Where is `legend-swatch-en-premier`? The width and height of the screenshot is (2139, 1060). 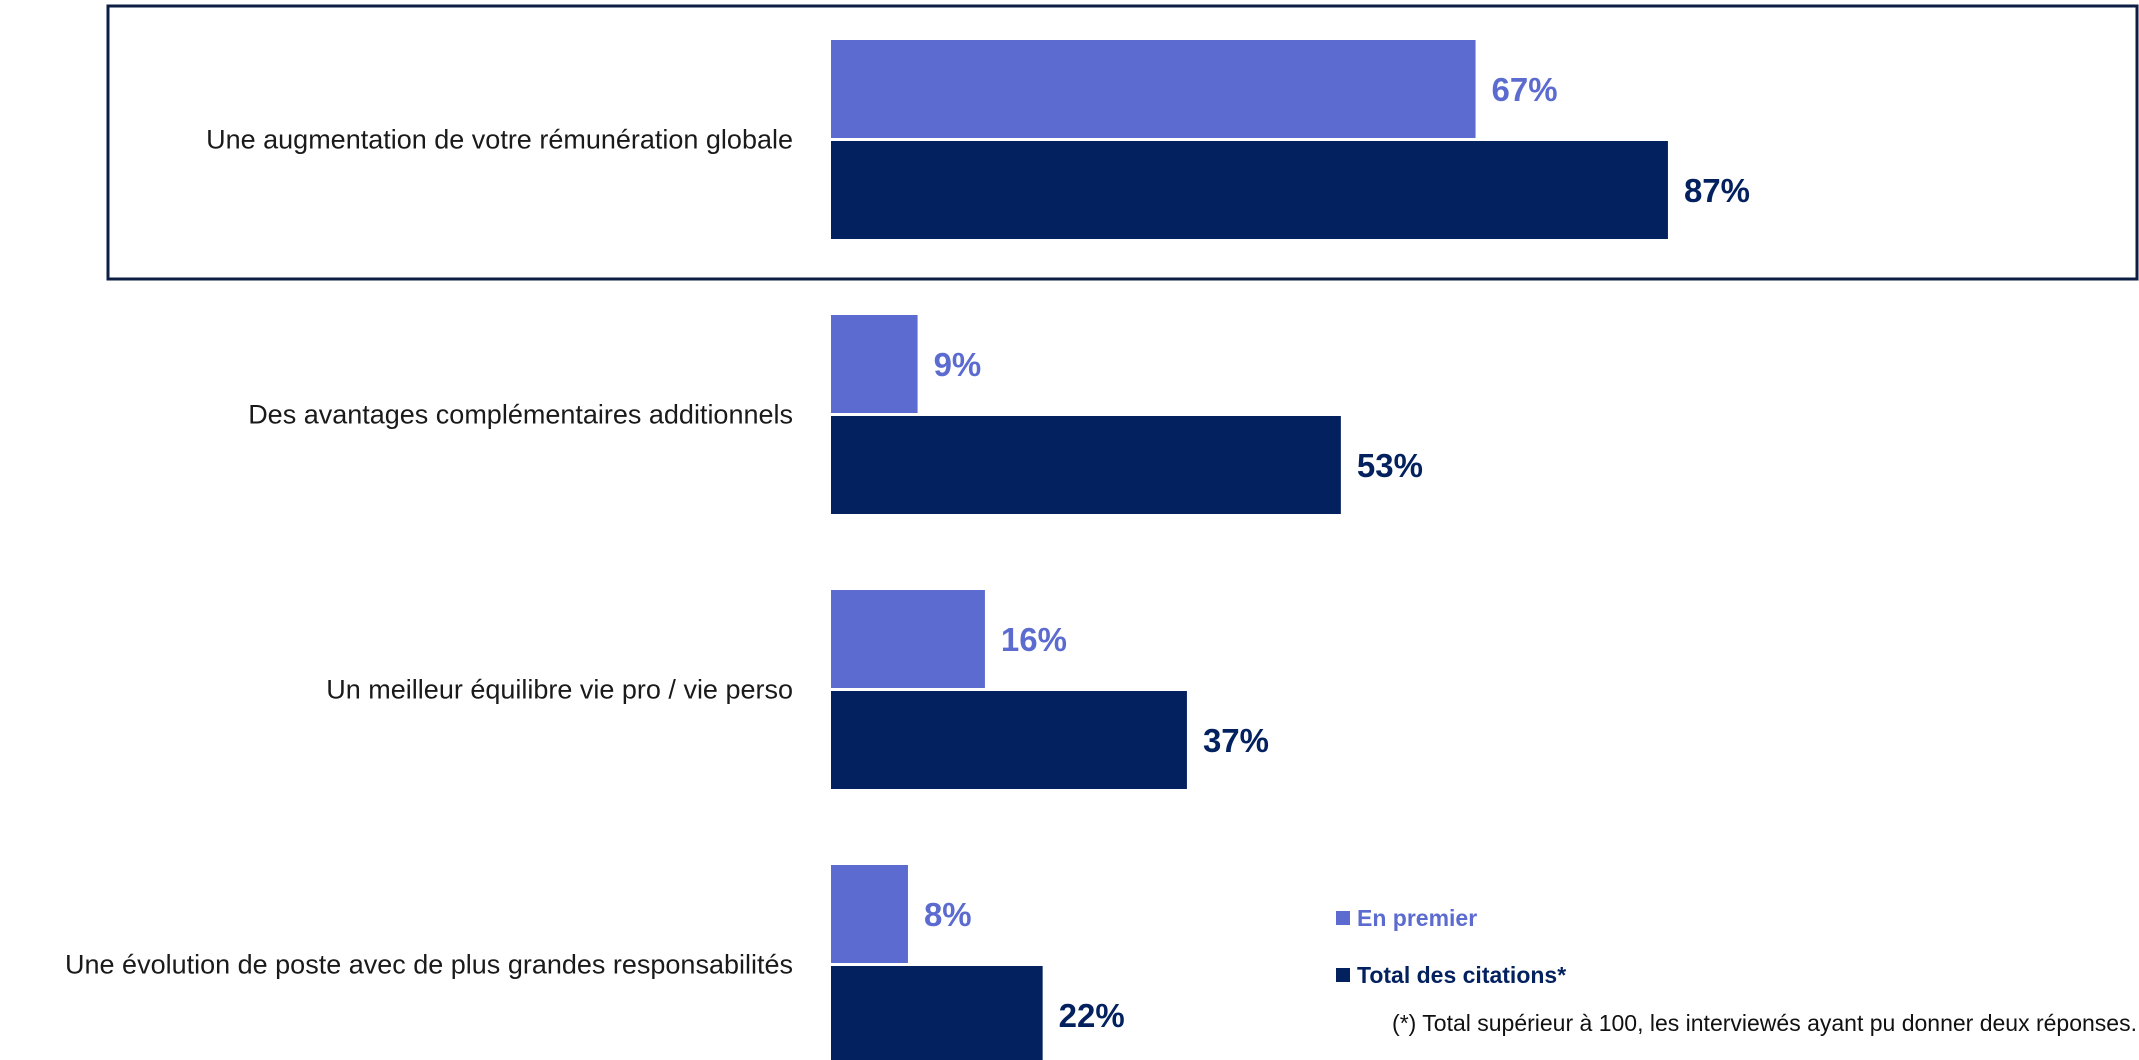
legend-swatch-en-premier is located at coordinates (1343, 918).